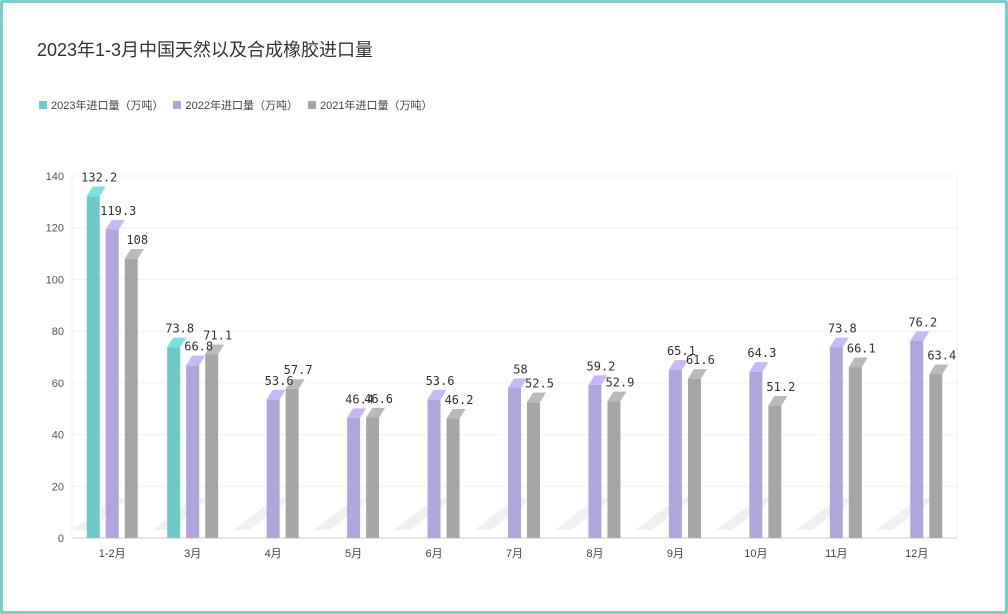 Image resolution: width=1008 pixels, height=614 pixels. What do you see at coordinates (112, 554) in the screenshot?
I see `x-tick-label: 1-2月` at bounding box center [112, 554].